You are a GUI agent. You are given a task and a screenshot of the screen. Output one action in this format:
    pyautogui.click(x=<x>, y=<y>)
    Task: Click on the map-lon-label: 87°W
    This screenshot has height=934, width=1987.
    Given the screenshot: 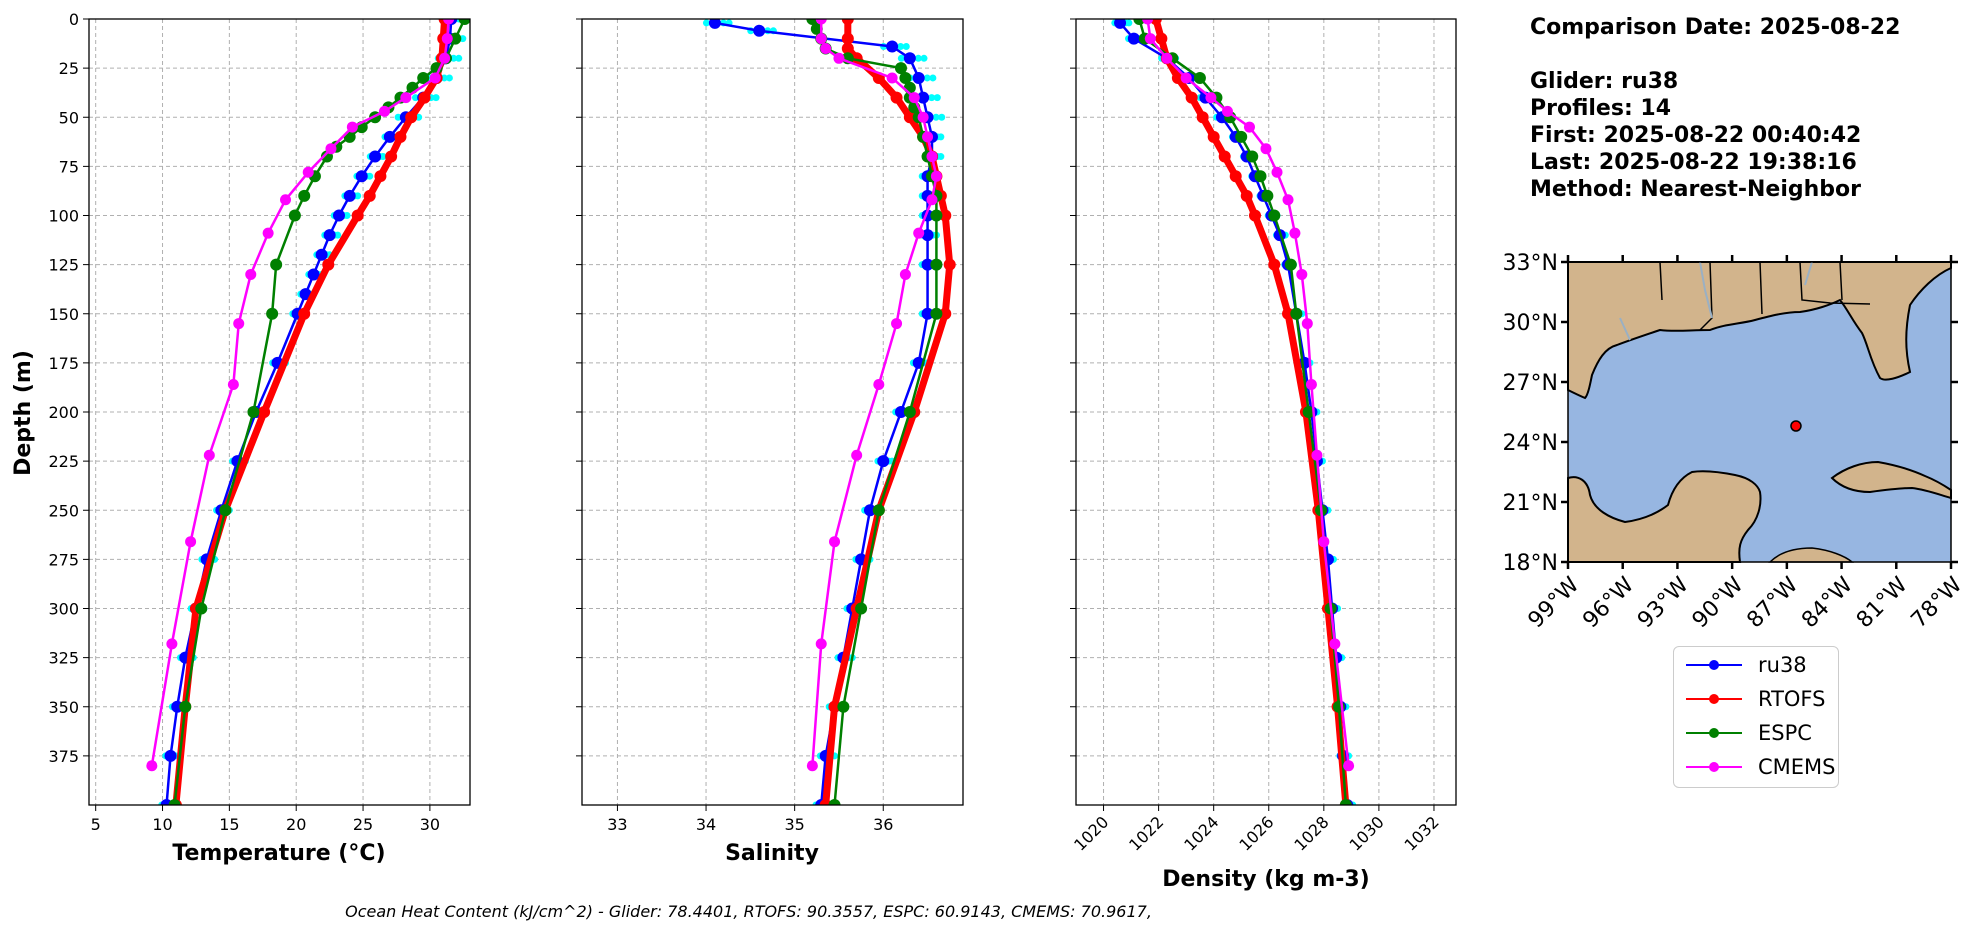 What is the action you would take?
    pyautogui.click(x=1772, y=602)
    